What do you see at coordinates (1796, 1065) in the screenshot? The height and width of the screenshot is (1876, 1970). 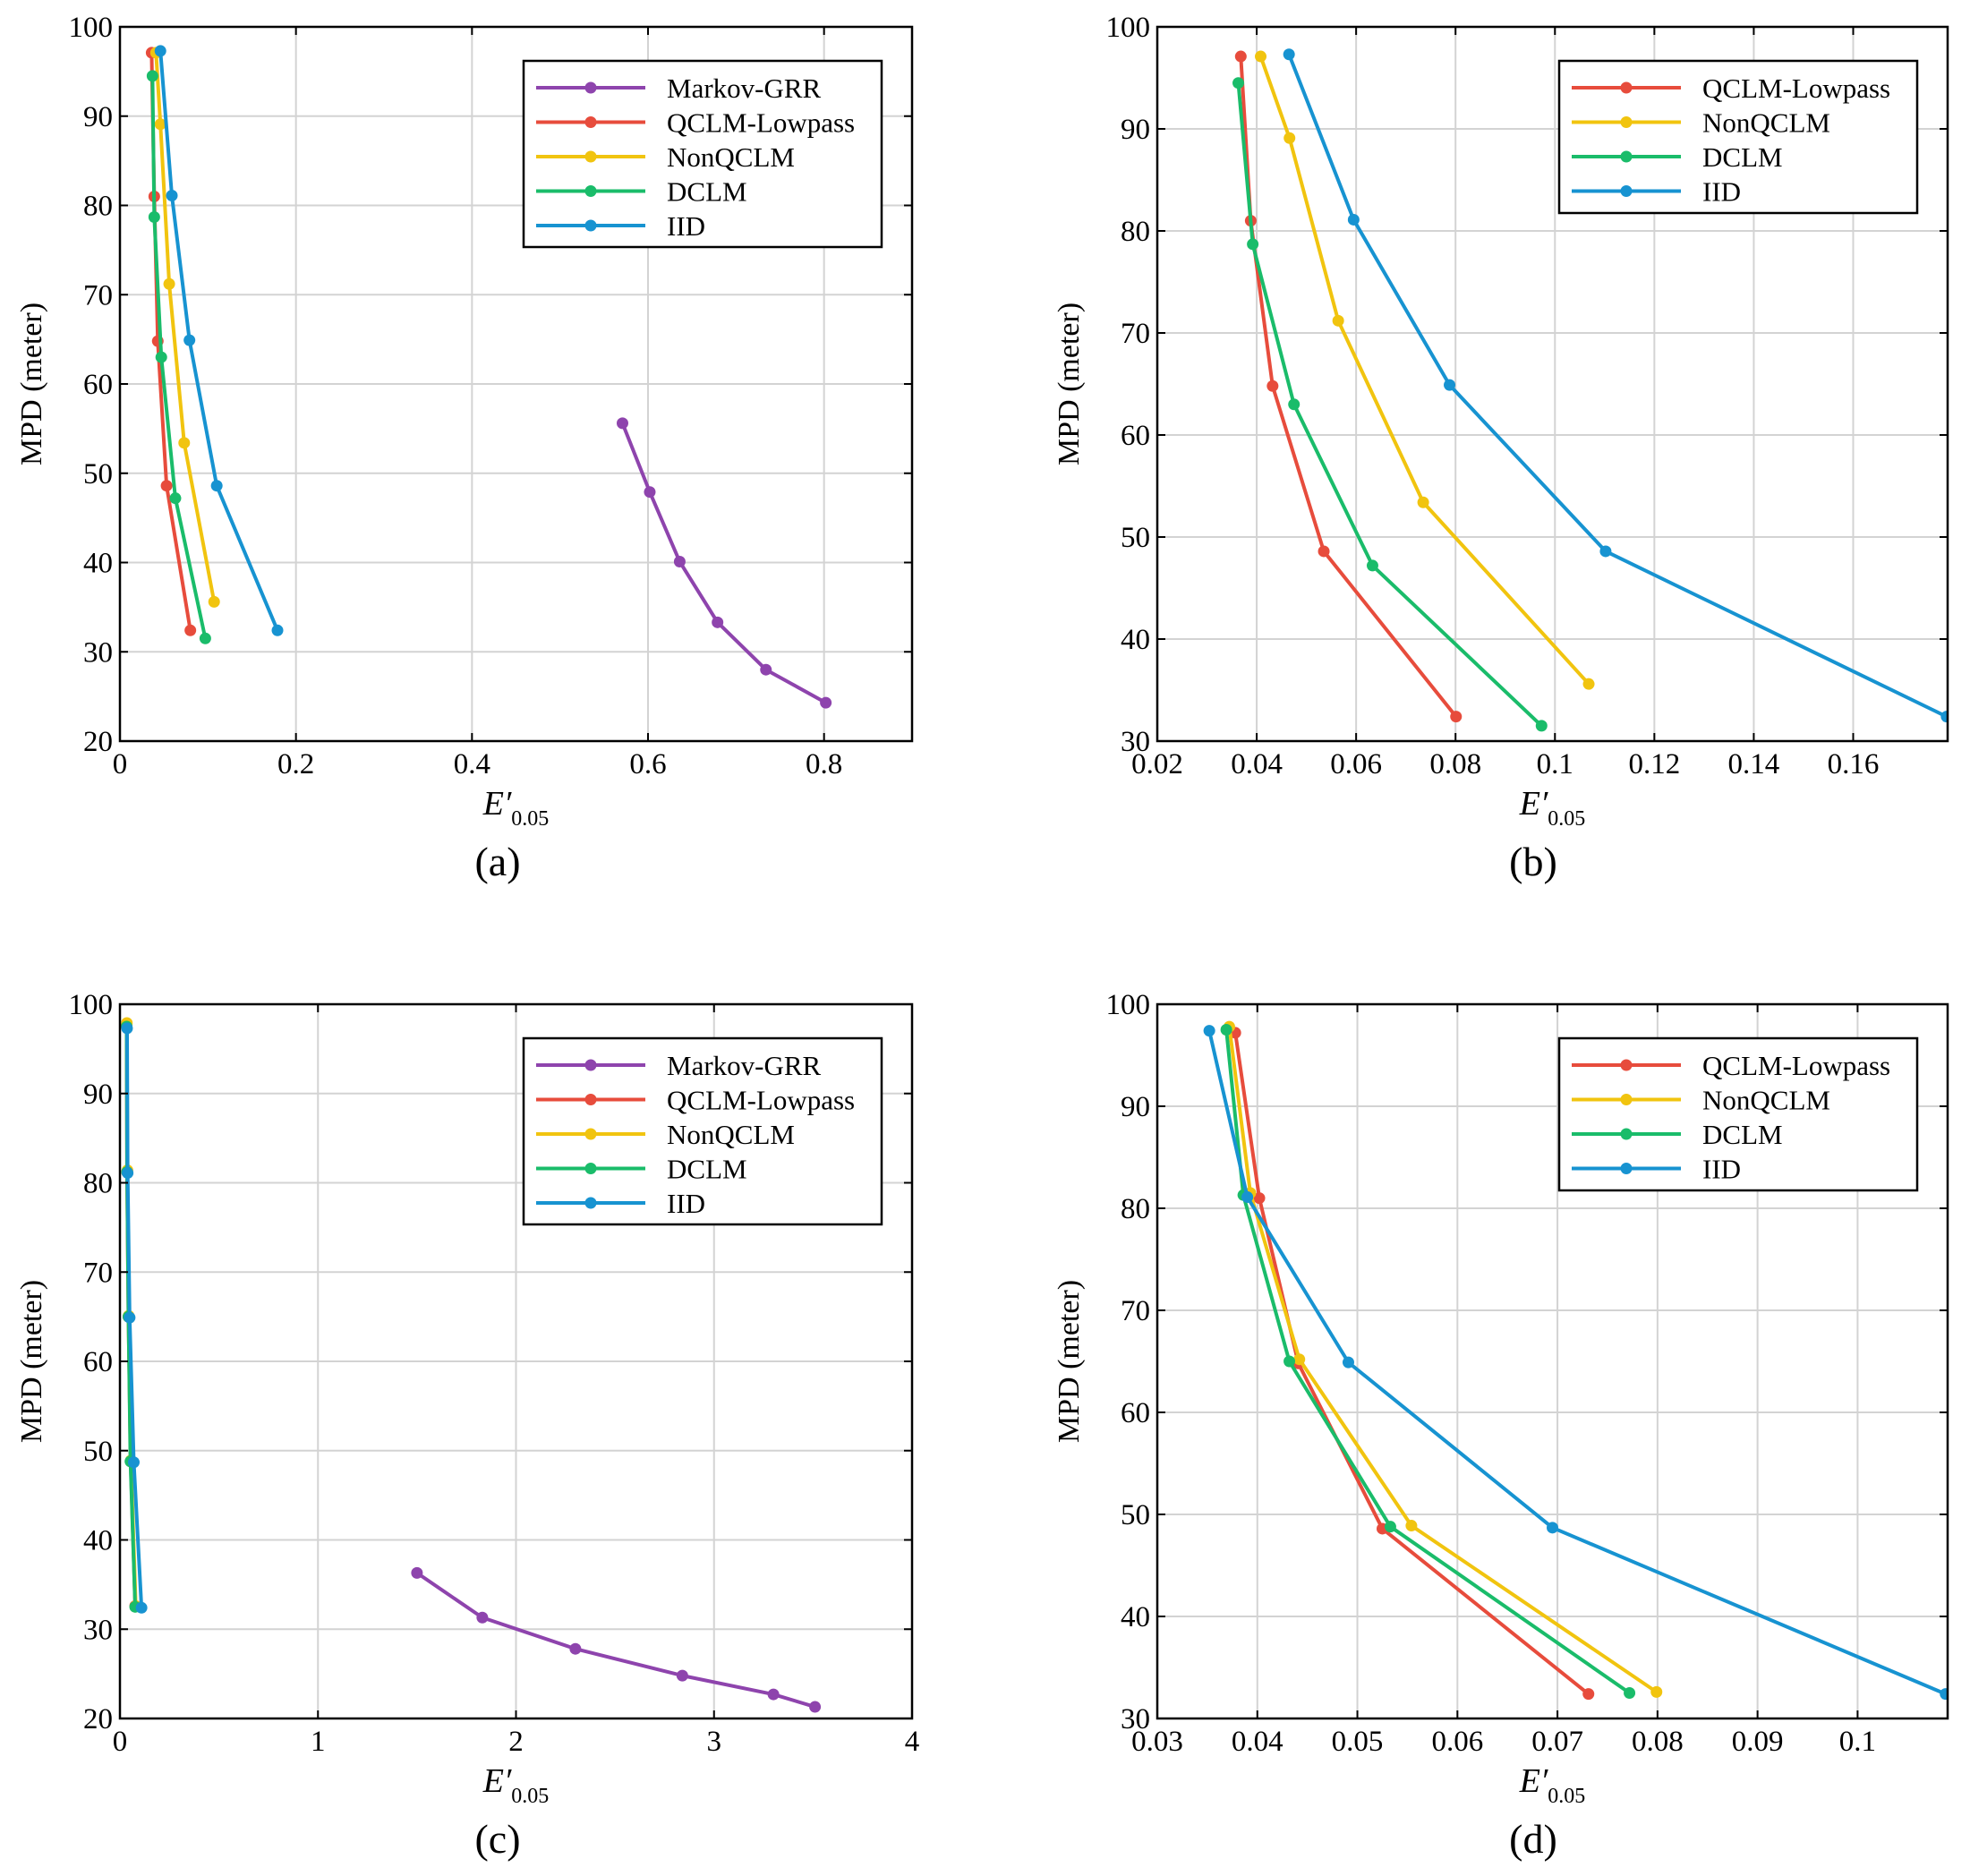 I see `legend-label-qclm-lowpass: QCLM-Lowpass` at bounding box center [1796, 1065].